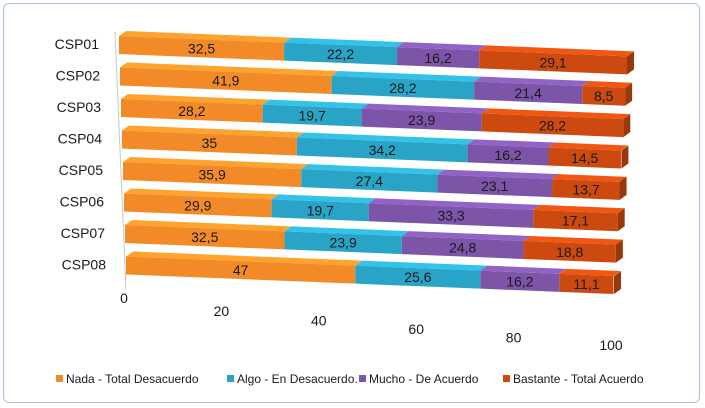 Image resolution: width=705 pixels, height=408 pixels. I want to click on data-label-csp01-4: 29,1, so click(552, 62).